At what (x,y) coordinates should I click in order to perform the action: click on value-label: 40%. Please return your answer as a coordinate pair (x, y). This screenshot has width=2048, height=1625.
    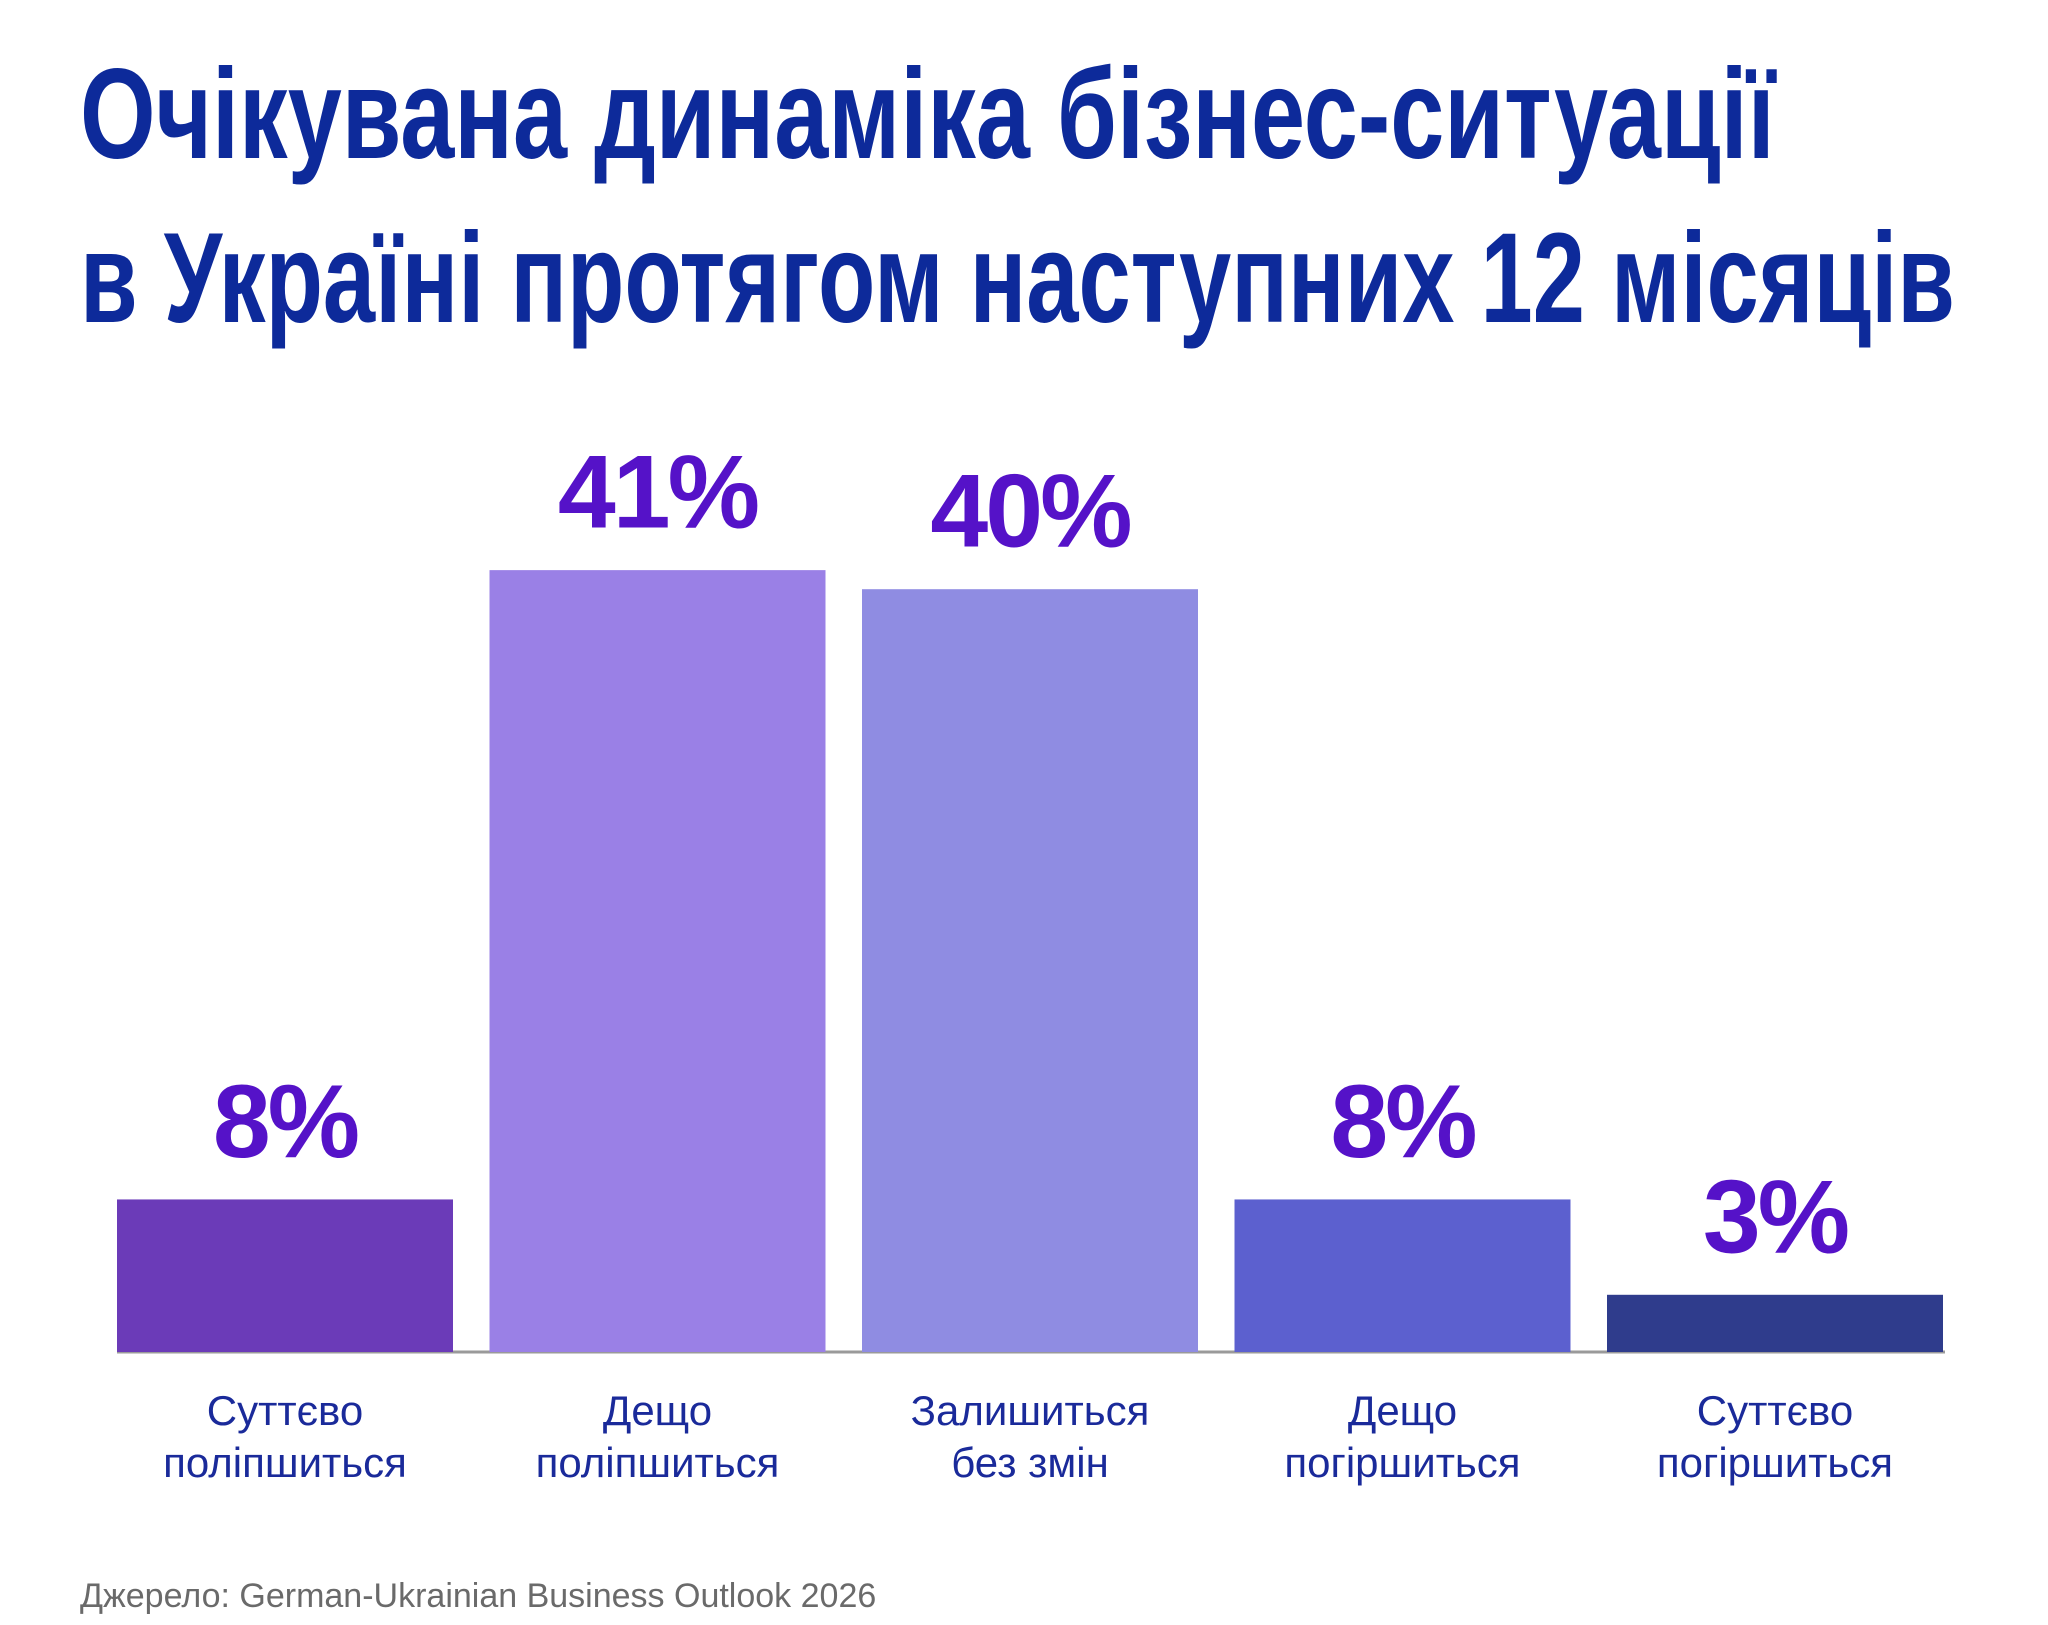
    Looking at the image, I should click on (1030, 512).